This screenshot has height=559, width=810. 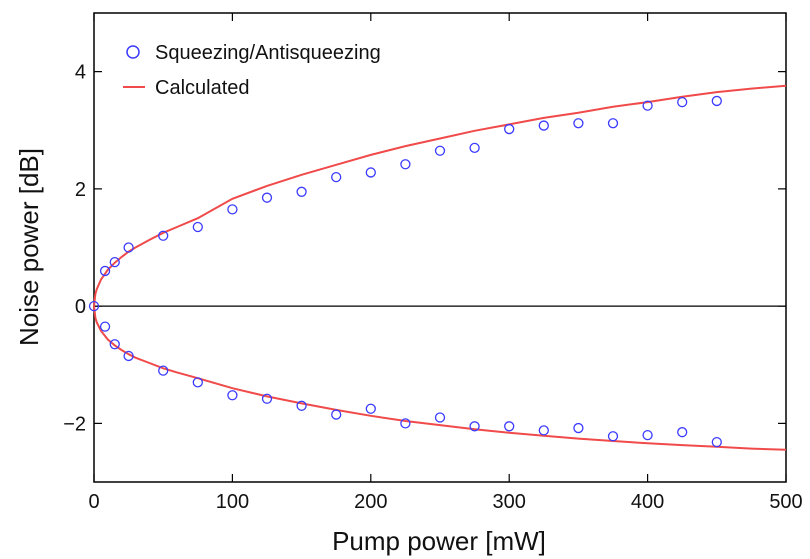 I want to click on x-tick-label: 500, so click(x=785, y=502).